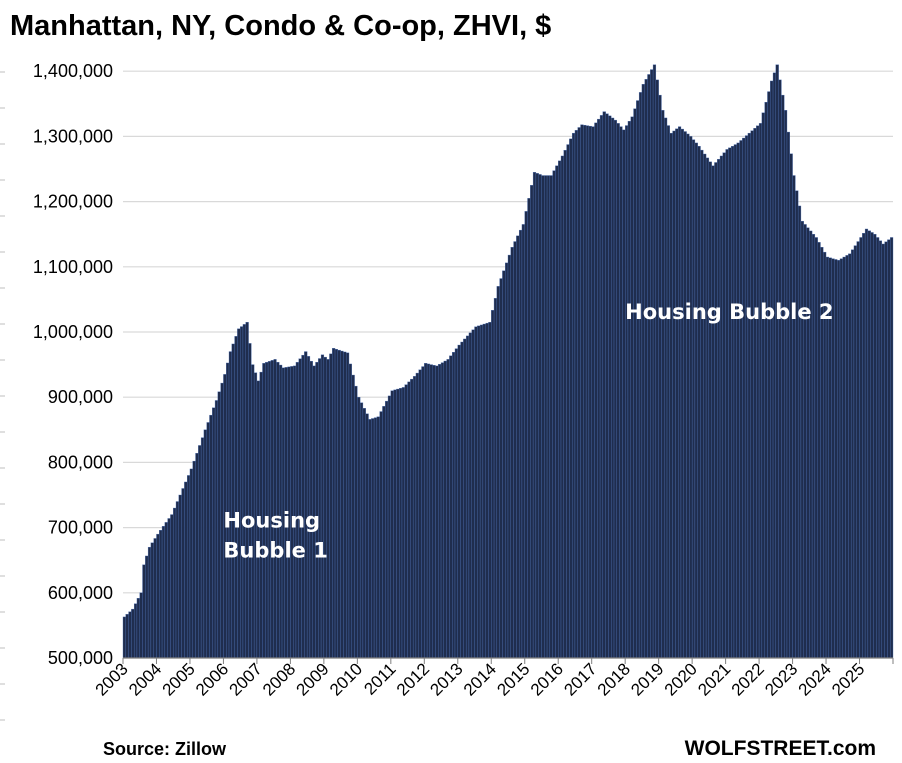 This screenshot has height=763, width=902. Describe the element at coordinates (80, 462) in the screenshot. I see `y-tick-label: 800,000` at that location.